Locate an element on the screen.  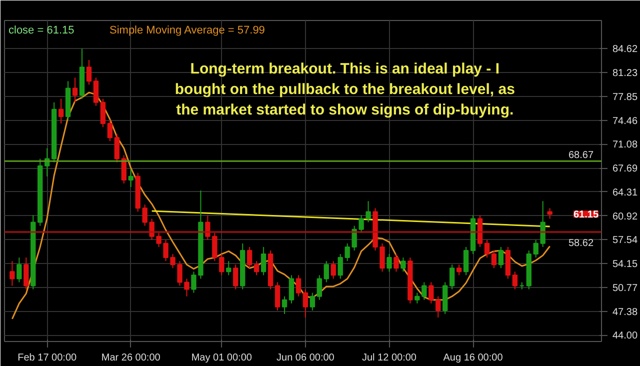
y-tick-label: 67.69 is located at coordinates (625, 169).